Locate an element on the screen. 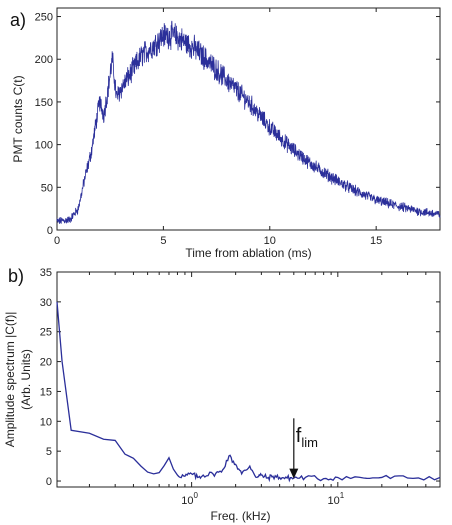 The image size is (452, 525). panel-b-x-axis-label: Freq. (kHz) is located at coordinates (241, 516).